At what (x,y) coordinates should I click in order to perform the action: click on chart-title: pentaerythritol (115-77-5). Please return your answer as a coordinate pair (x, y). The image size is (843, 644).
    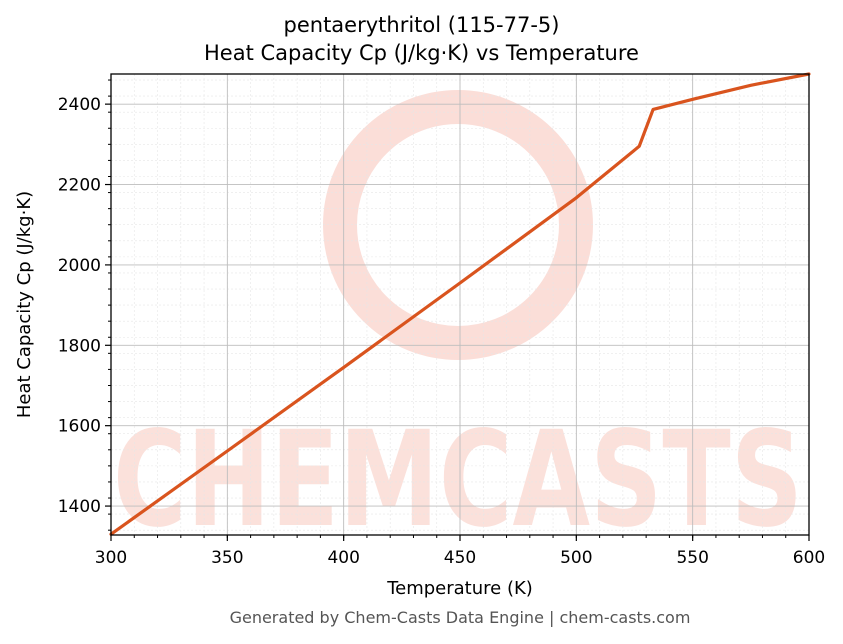
    Looking at the image, I should click on (421, 25).